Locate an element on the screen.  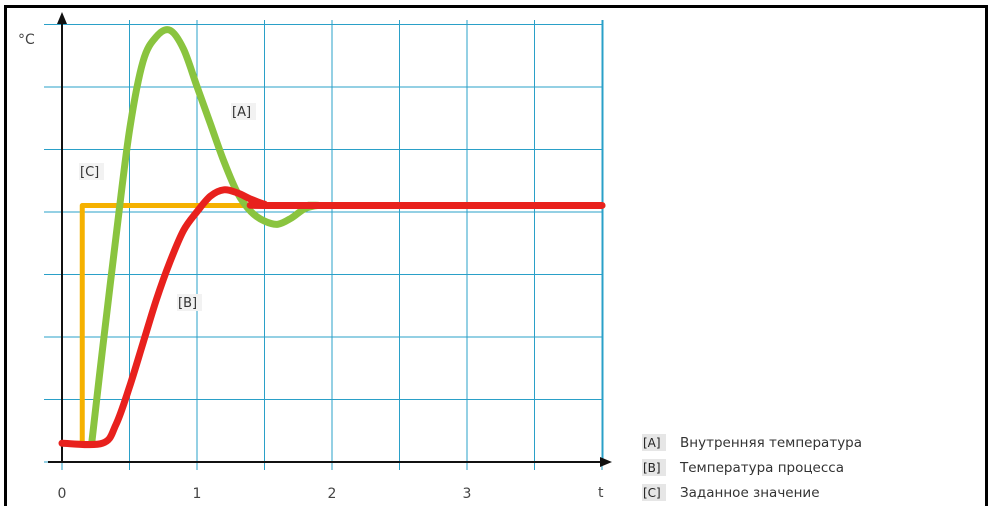
legend-key: [A] is located at coordinates (652, 443).